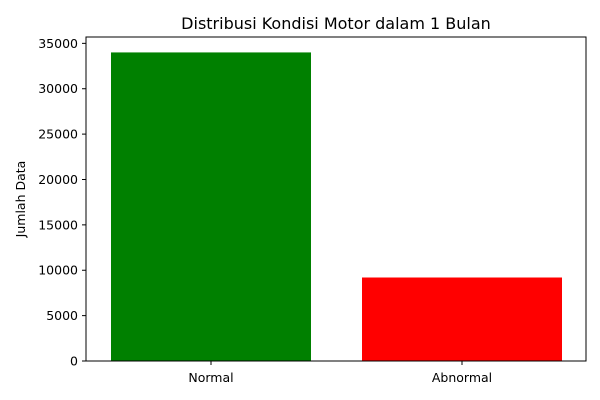 The height and width of the screenshot is (400, 600). I want to click on y-tick-label: 20000, so click(58, 179).